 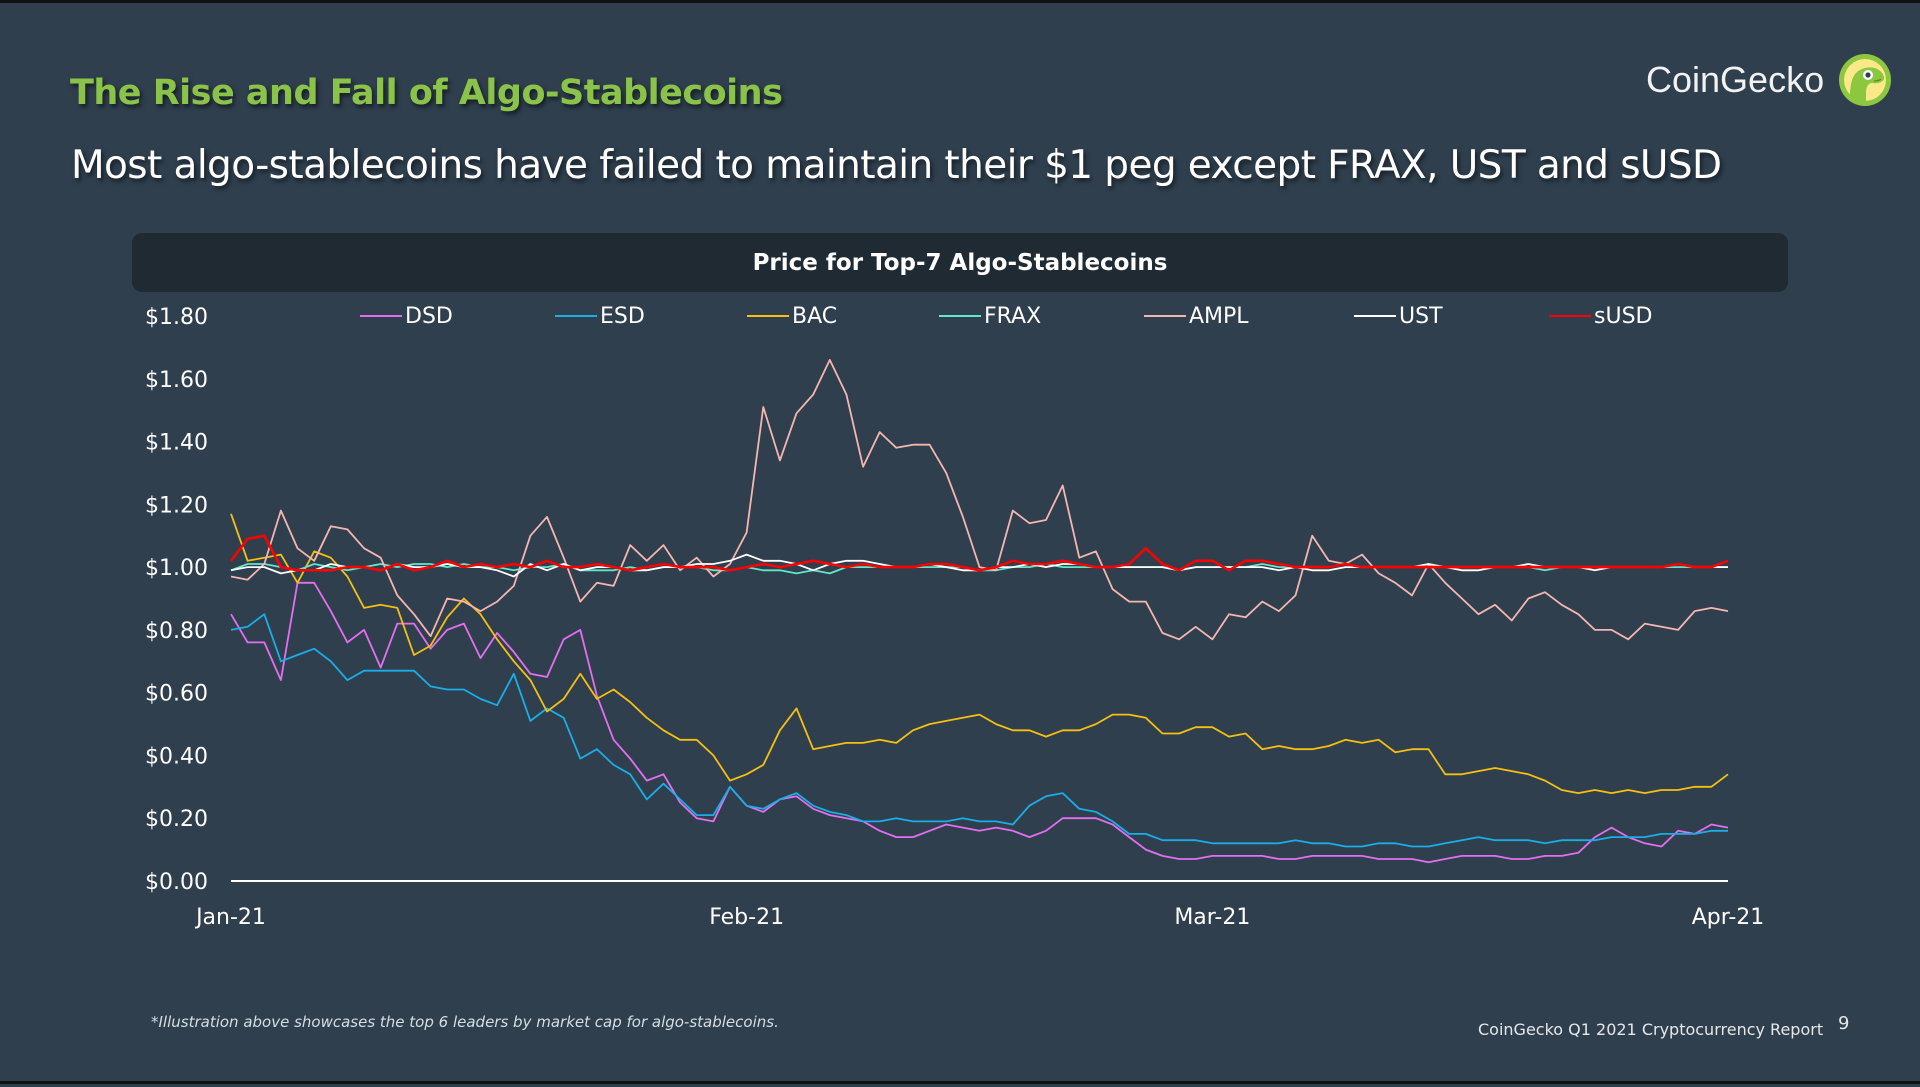 What do you see at coordinates (1219, 316) in the screenshot?
I see `legend-label: AMPL` at bounding box center [1219, 316].